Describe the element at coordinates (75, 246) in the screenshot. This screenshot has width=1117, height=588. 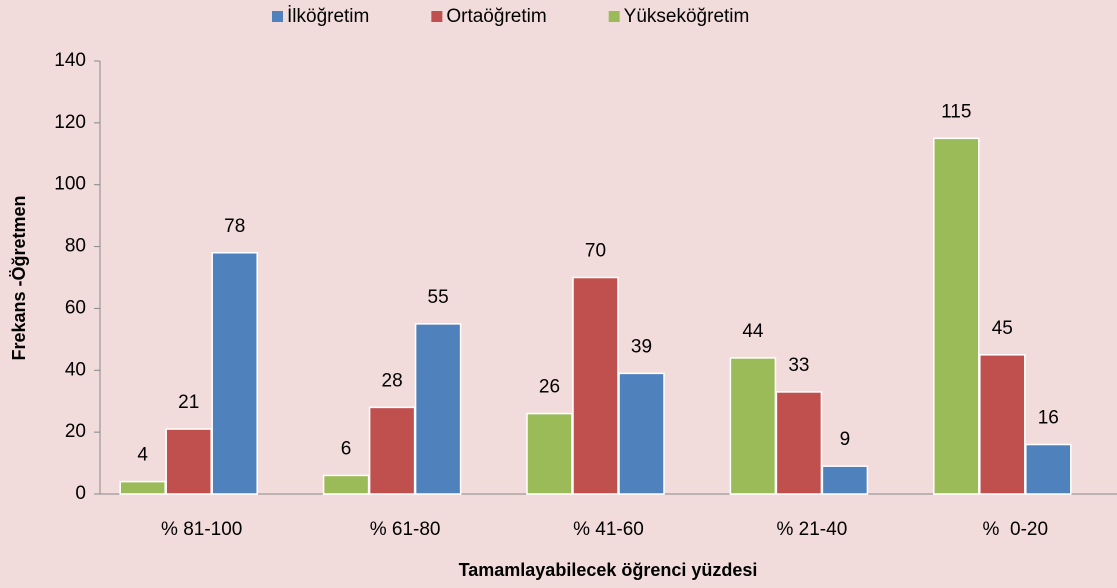
I see `y-tick-label: 80` at that location.